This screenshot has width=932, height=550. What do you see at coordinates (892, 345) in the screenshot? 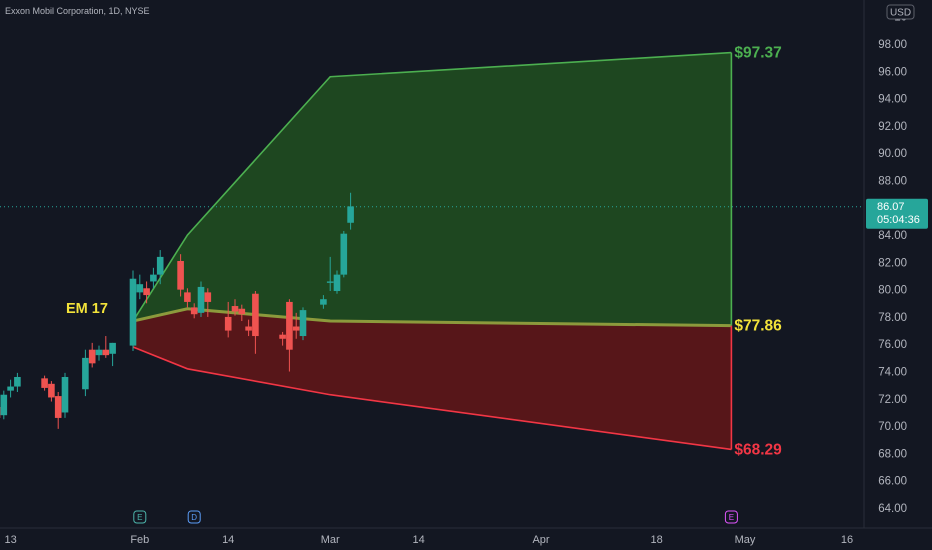
I see `y-tick-label: 76.00` at bounding box center [892, 345].